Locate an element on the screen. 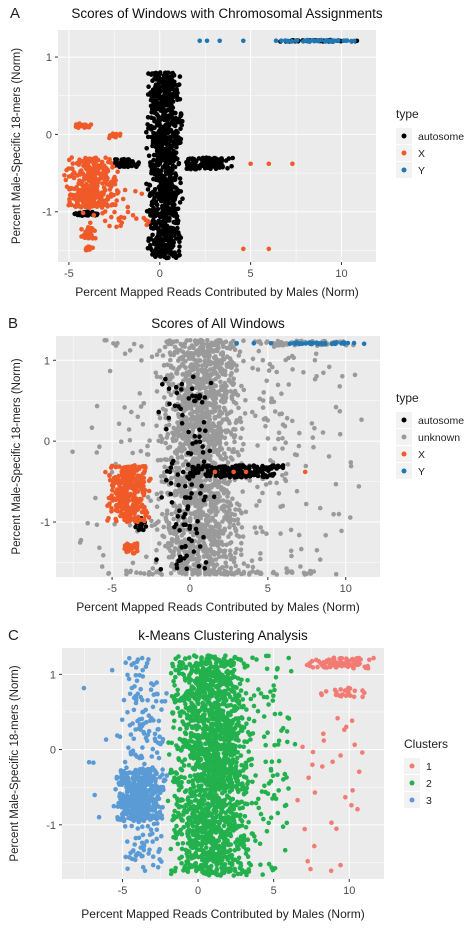 The height and width of the screenshot is (939, 474). y-tick-label: 0 is located at coordinates (49, 135).